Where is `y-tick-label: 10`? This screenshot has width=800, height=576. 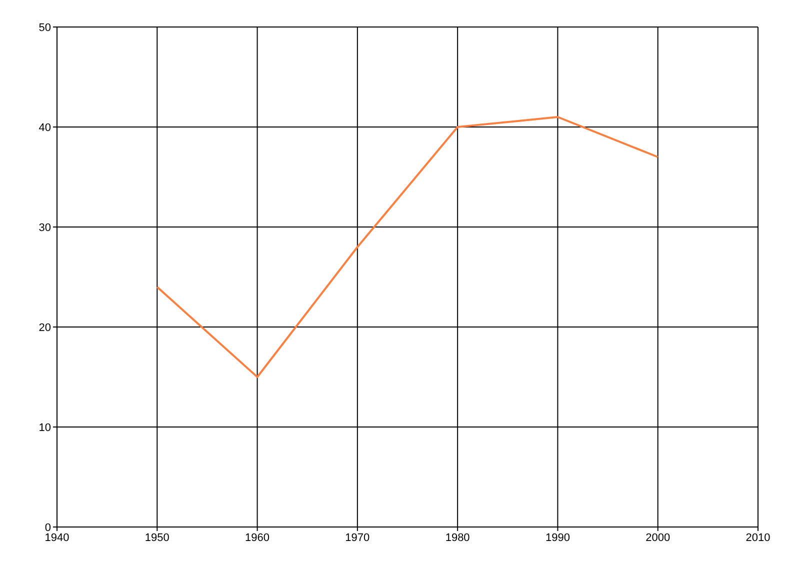
y-tick-label: 10 is located at coordinates (44, 428).